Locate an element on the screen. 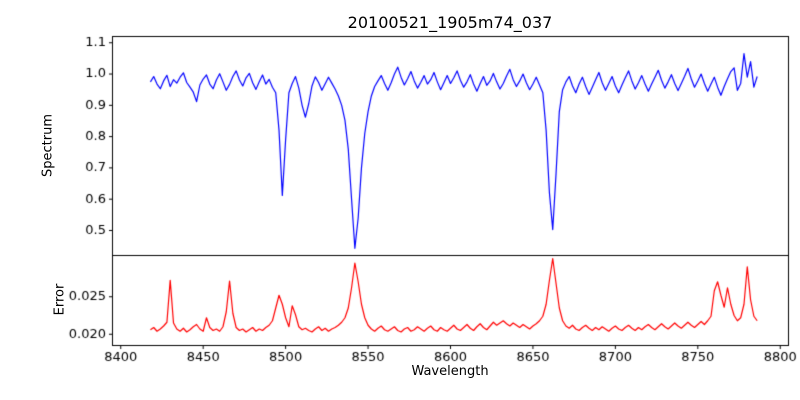 Image resolution: width=800 pixels, height=400 pixels. x-axis-label: Wavelength is located at coordinates (450, 371).